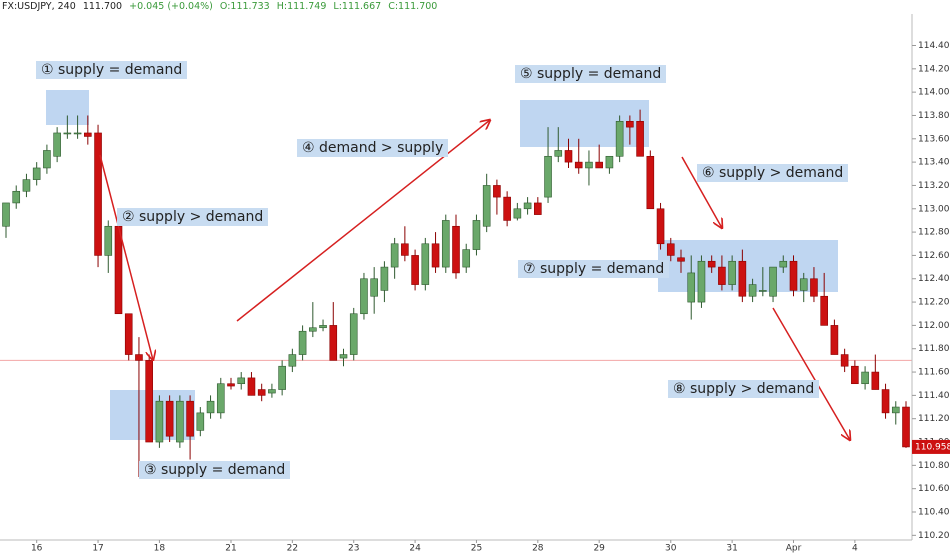 Image resolution: width=950 pixels, height=553 pixels. I want to click on last-price-label: 110.958, so click(932, 447).